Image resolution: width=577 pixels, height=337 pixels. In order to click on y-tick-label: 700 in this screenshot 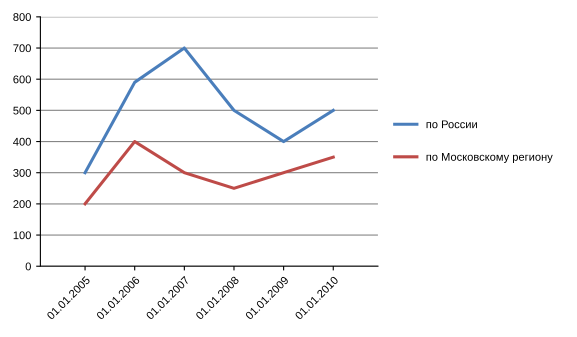, I will do `click(22, 48)`.